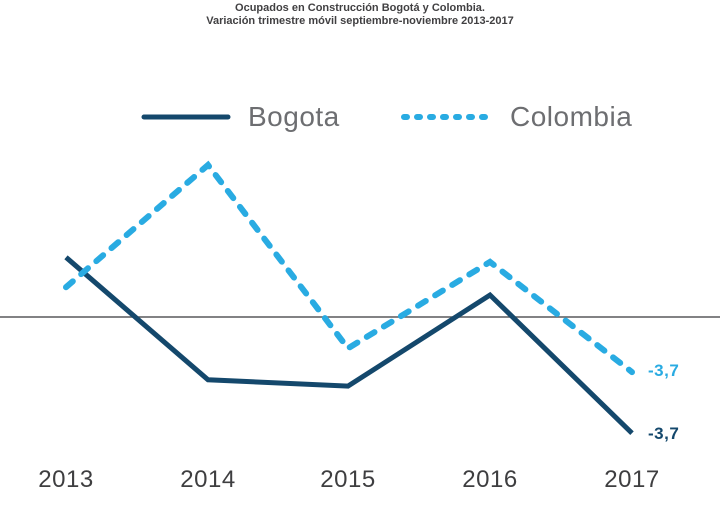 The width and height of the screenshot is (720, 510). What do you see at coordinates (186, 117) in the screenshot?
I see `bogota-line-swatch-icon` at bounding box center [186, 117].